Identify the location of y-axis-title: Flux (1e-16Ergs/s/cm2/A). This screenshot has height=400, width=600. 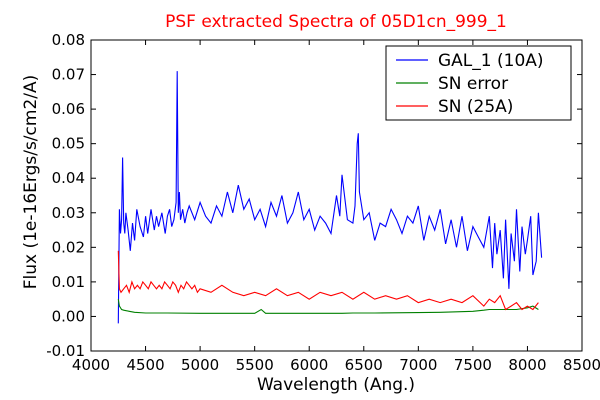
(31, 182).